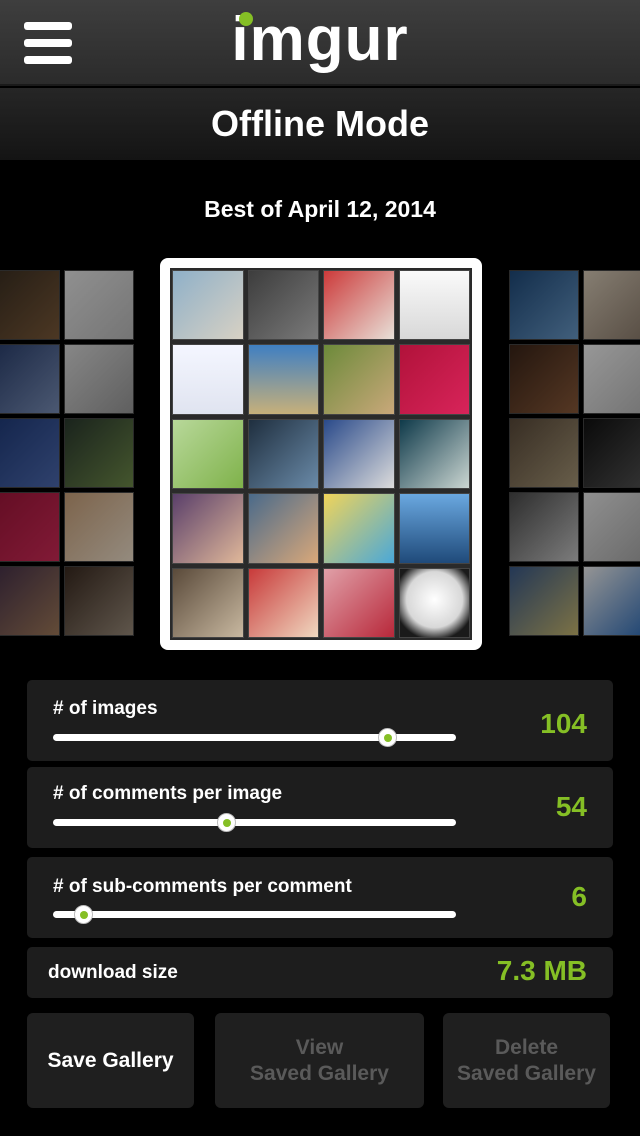  Describe the element at coordinates (319, 1060) in the screenshot. I see `view-saved-gallery-button: View Saved Gallery` at that location.